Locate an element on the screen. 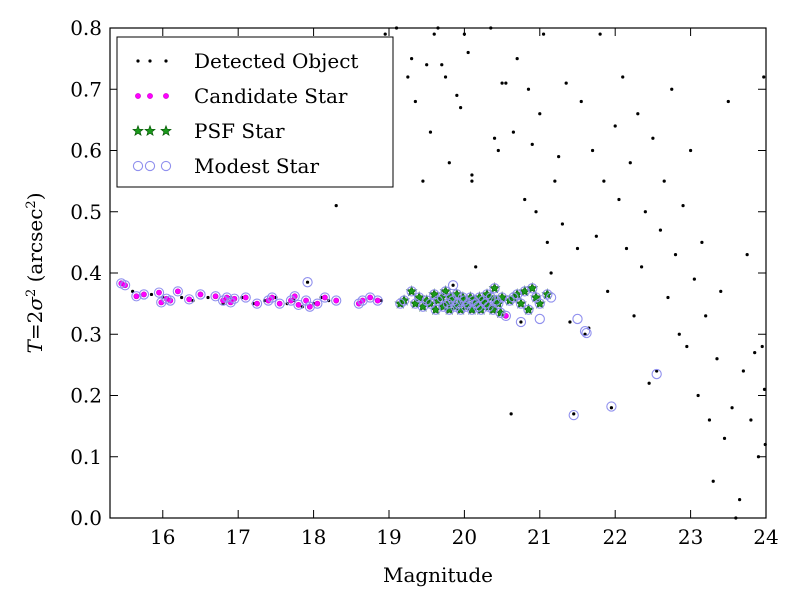 Image resolution: width=800 pixels, height=604 pixels. x-tick-label: 17 is located at coordinates (237, 537).